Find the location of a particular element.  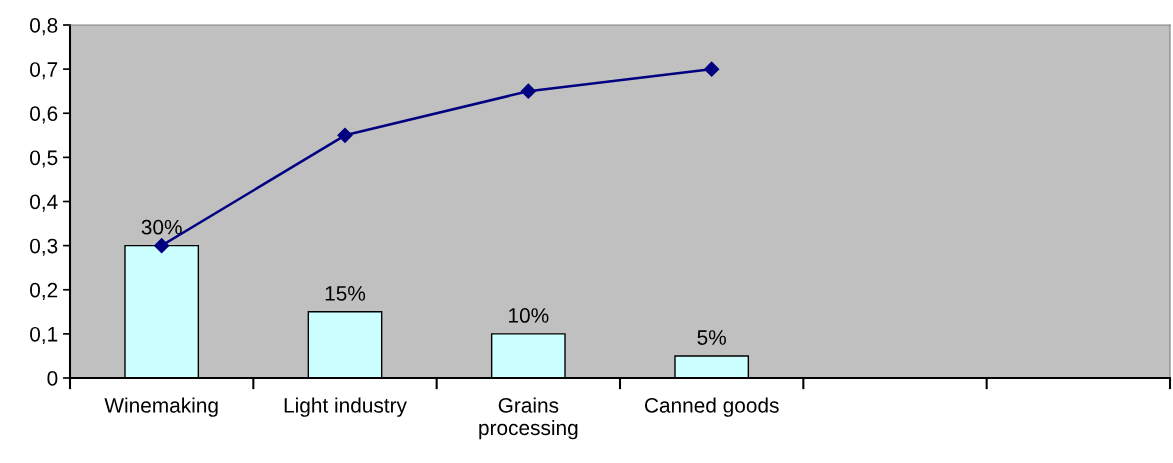

data-label: 10% is located at coordinates (529, 315).